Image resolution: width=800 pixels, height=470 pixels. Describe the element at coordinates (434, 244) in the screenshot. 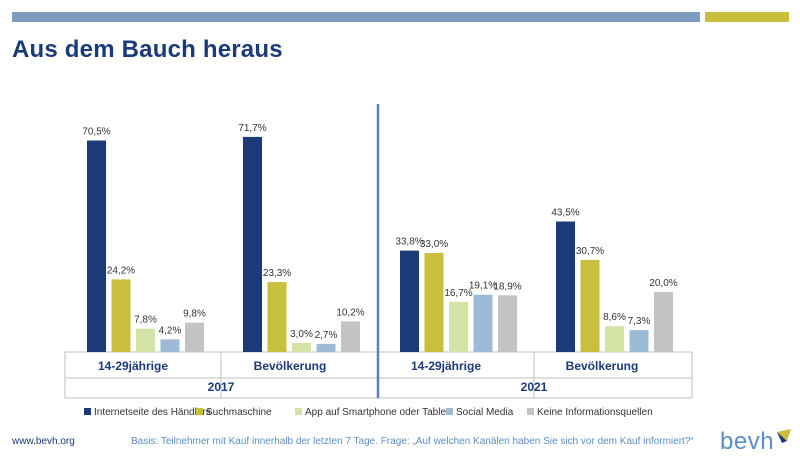

I see `data-label: 33,0%` at that location.